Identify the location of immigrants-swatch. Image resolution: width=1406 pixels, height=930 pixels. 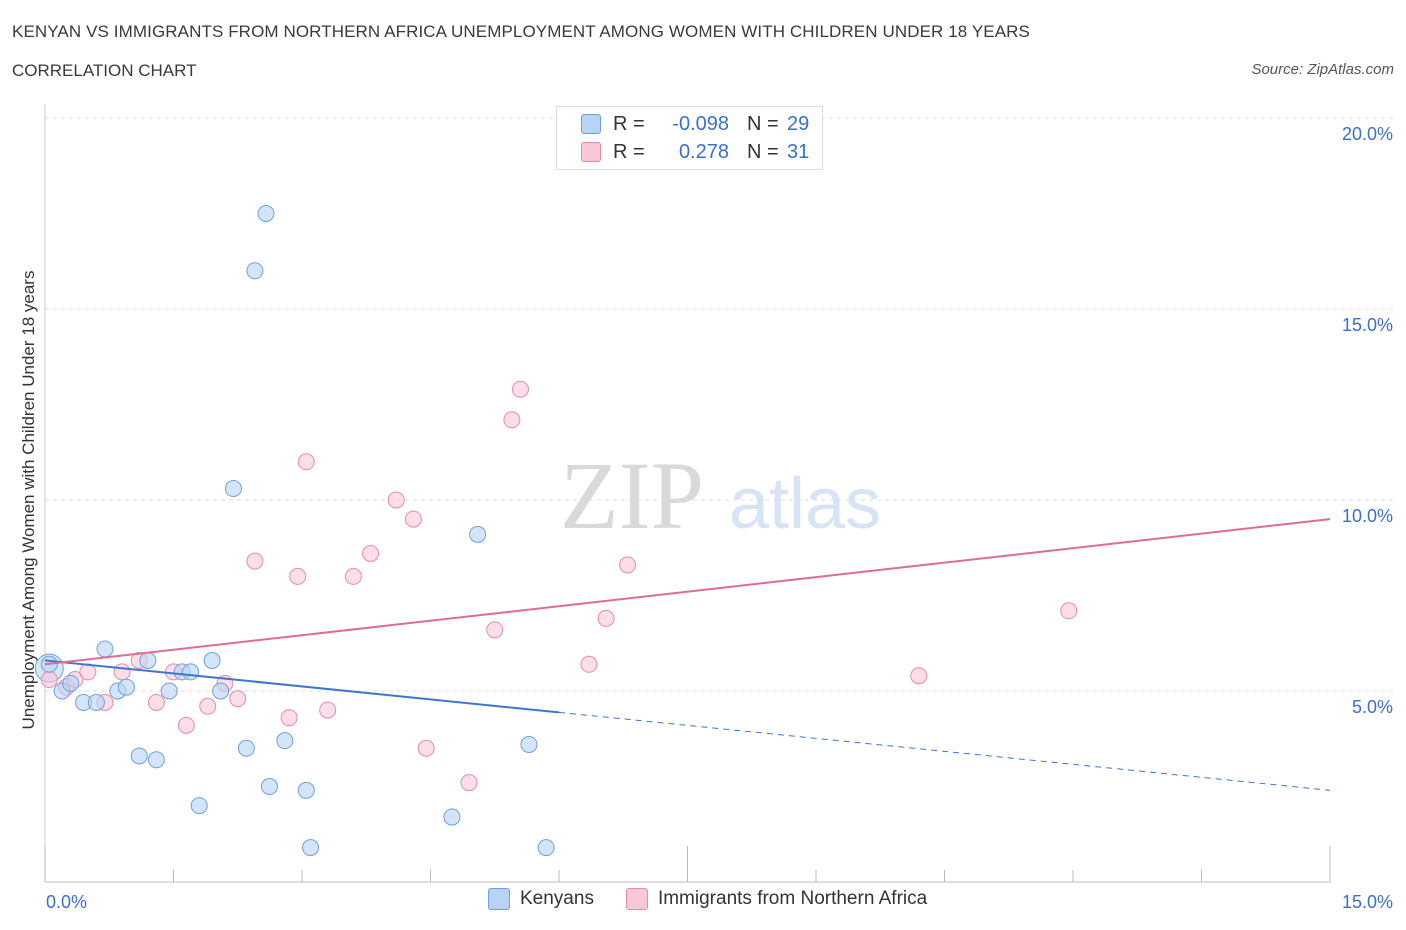
(591, 152).